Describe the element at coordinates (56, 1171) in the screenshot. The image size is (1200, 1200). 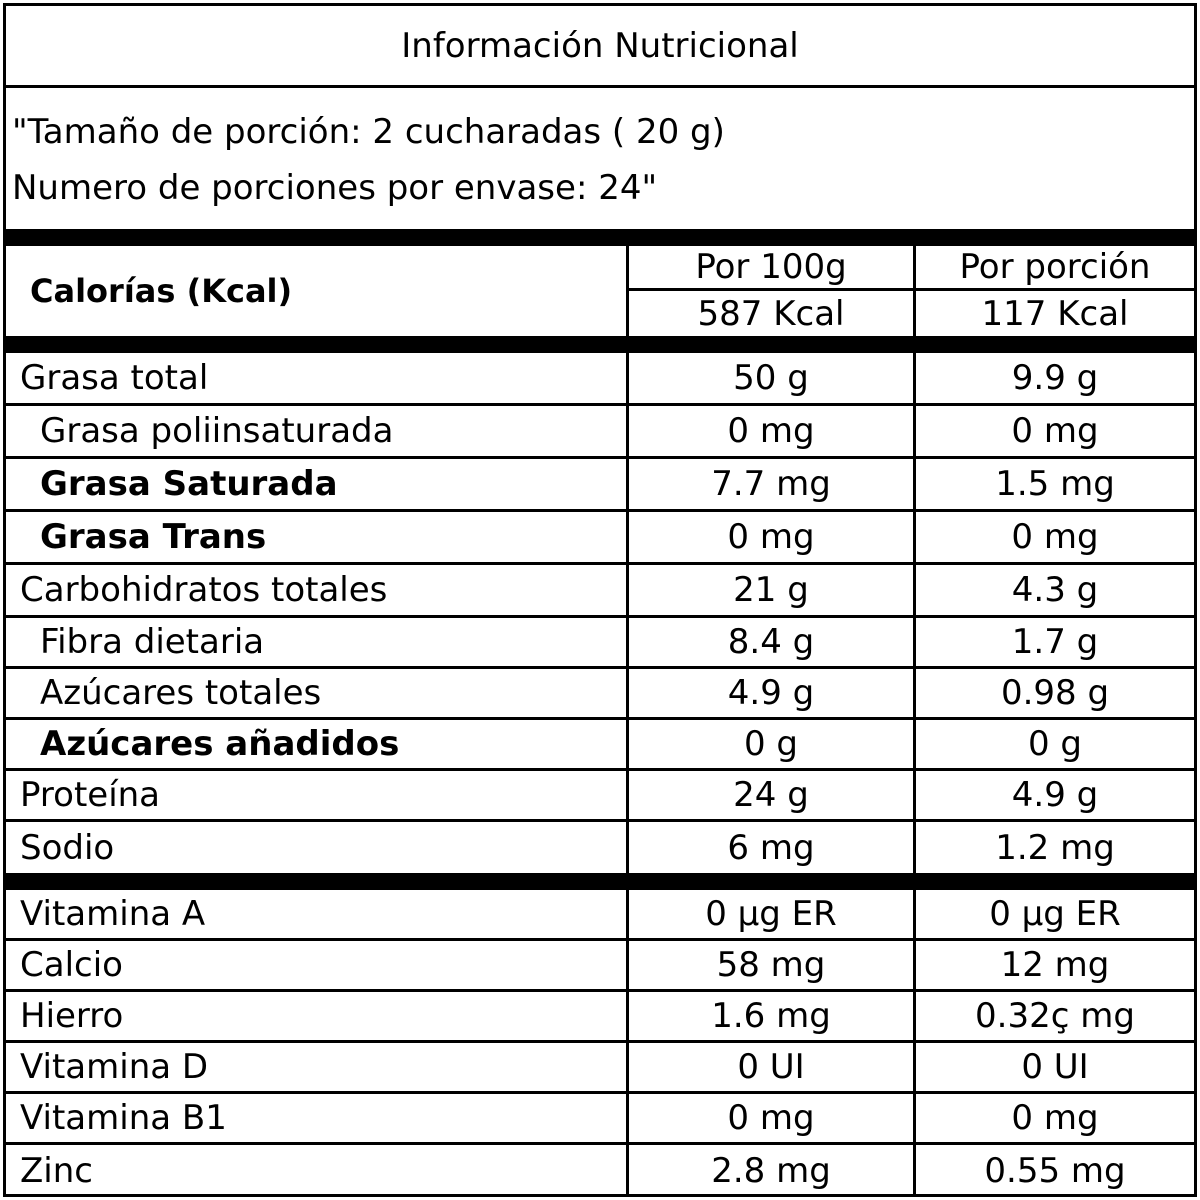
I see `nutrient-name: Zinc` at that location.